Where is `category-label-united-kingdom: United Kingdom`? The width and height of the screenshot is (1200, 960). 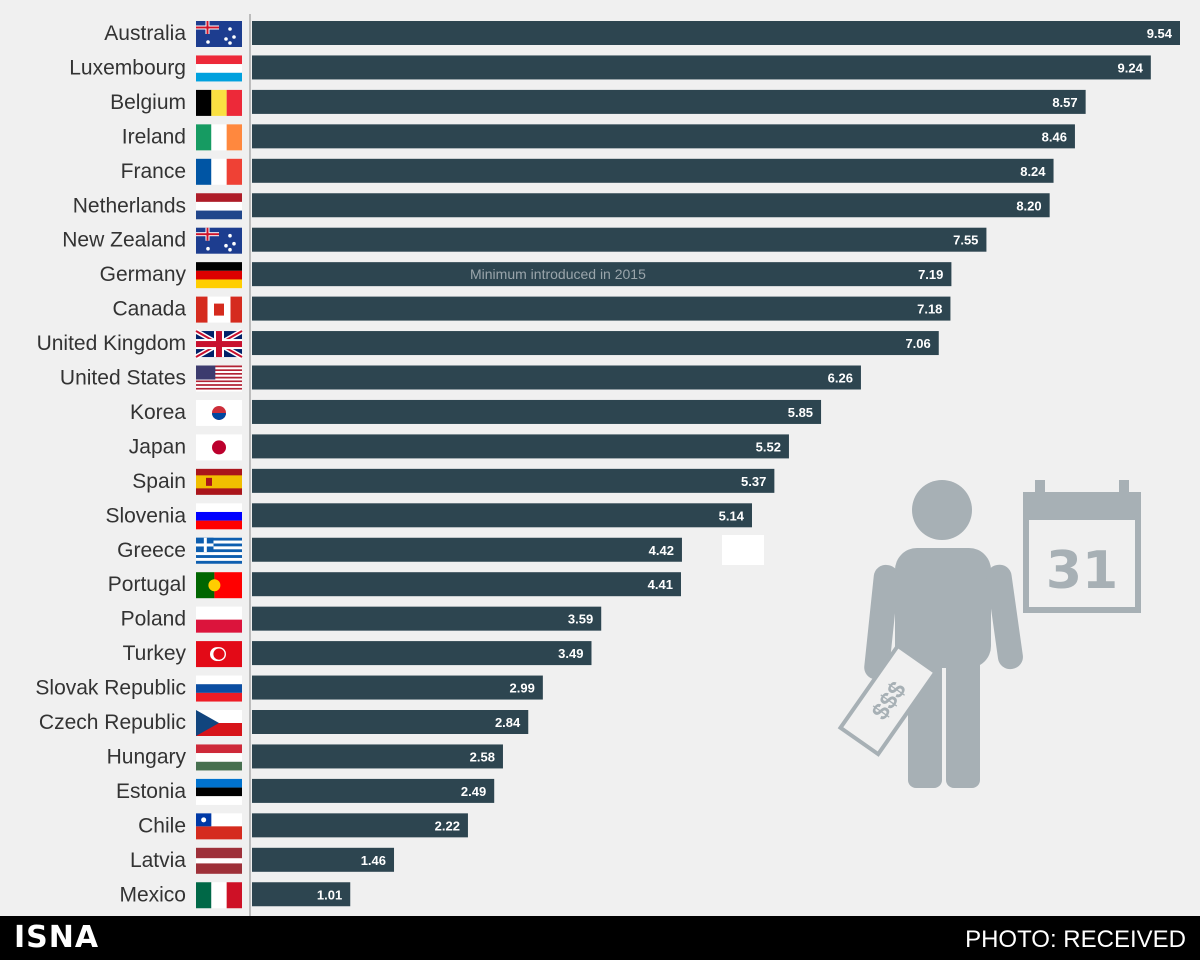 category-label-united-kingdom: United Kingdom is located at coordinates (111, 343).